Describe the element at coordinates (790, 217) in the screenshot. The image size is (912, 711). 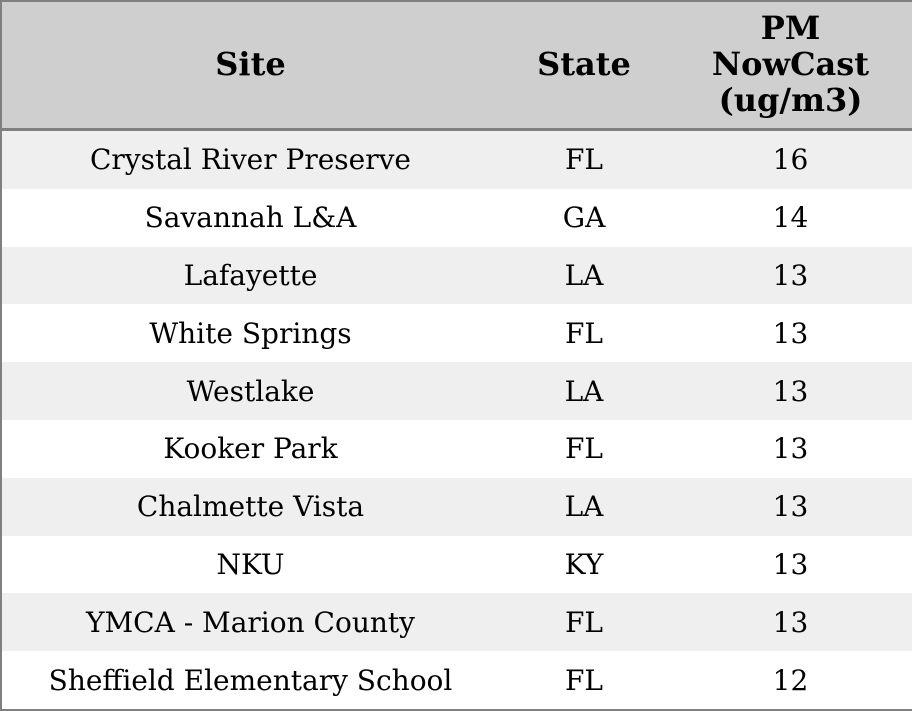
I see `pm-value-cell: 14` at that location.